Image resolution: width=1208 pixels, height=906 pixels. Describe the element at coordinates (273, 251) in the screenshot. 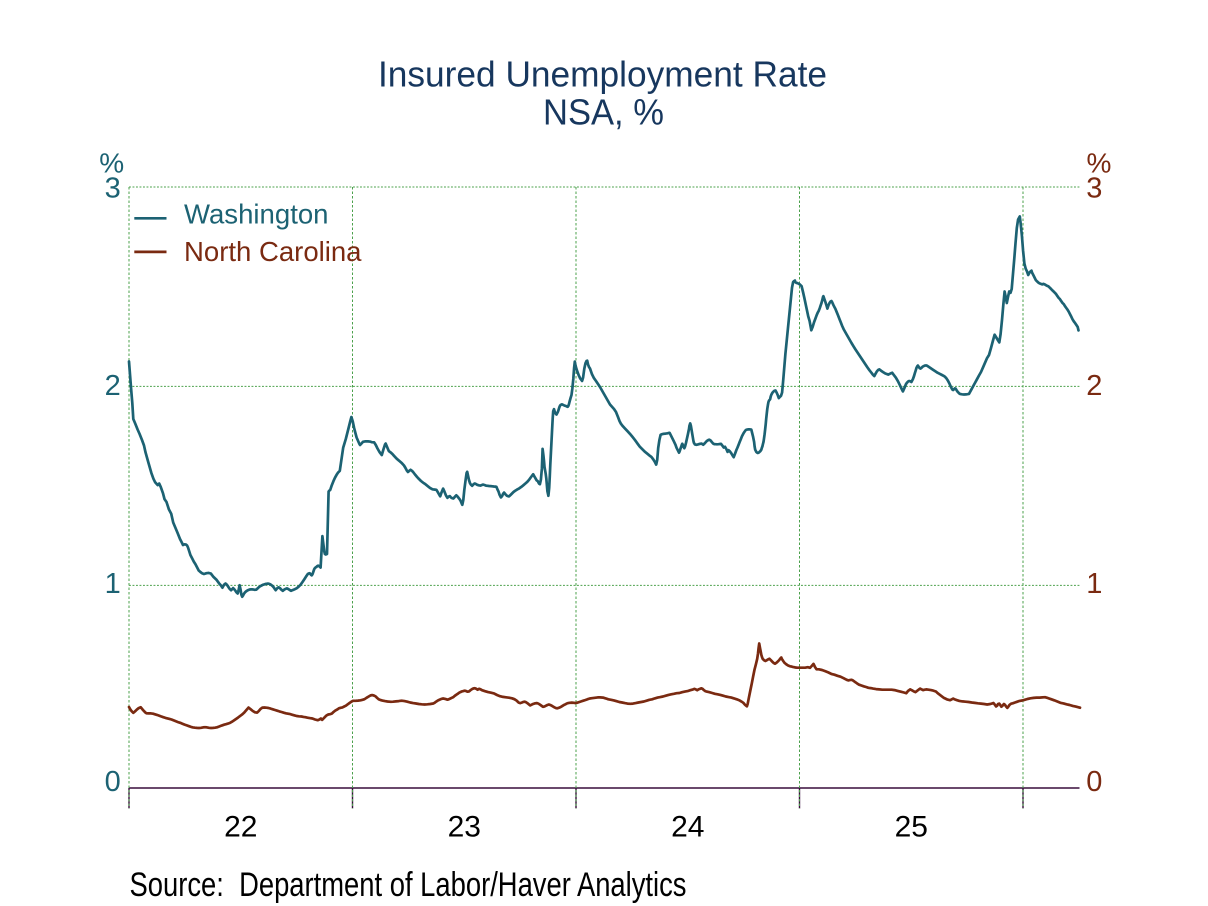

I see `svg-text: North Carolina` at that location.